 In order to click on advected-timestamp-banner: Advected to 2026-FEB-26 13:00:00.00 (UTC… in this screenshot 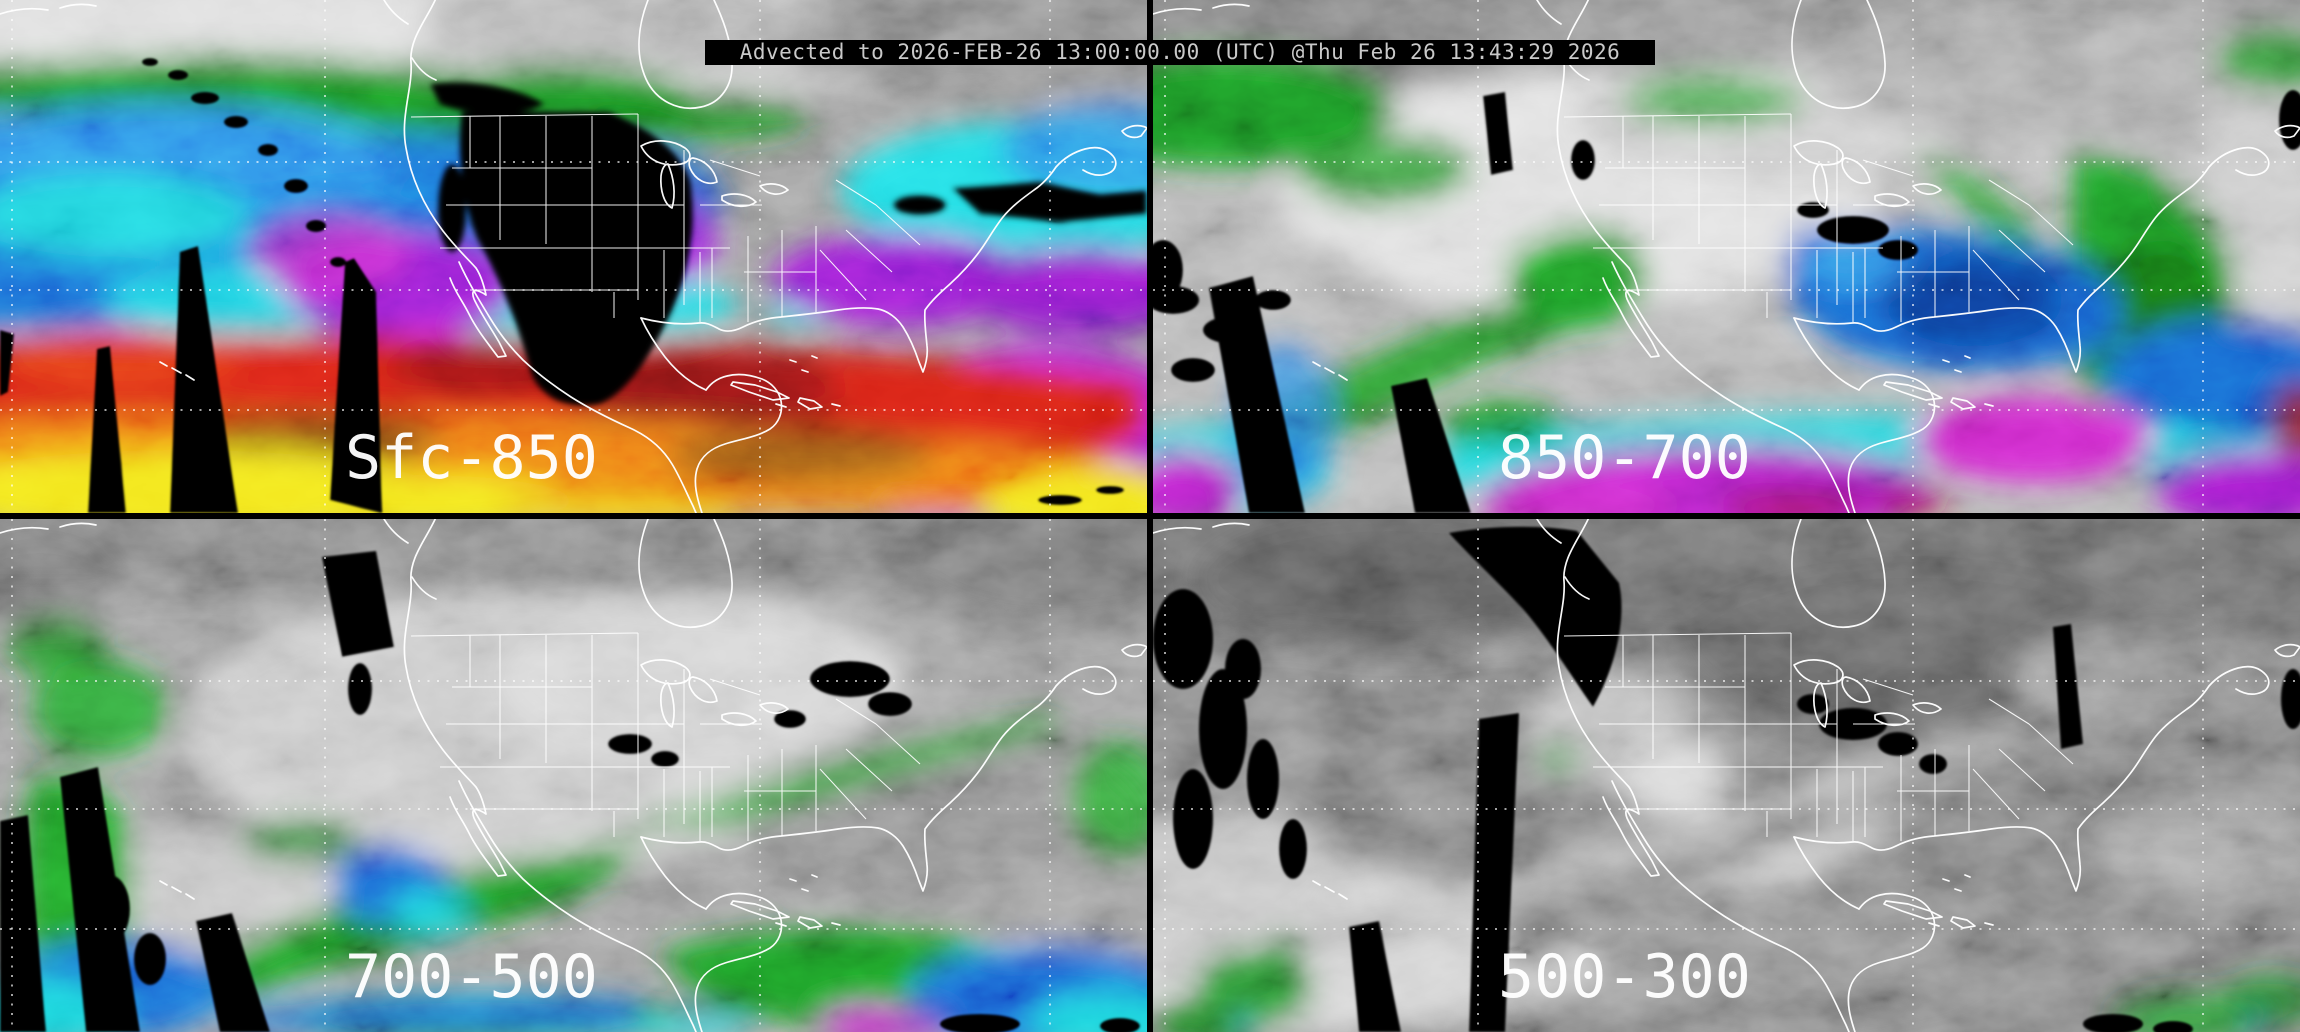, I will do `click(1180, 52)`.